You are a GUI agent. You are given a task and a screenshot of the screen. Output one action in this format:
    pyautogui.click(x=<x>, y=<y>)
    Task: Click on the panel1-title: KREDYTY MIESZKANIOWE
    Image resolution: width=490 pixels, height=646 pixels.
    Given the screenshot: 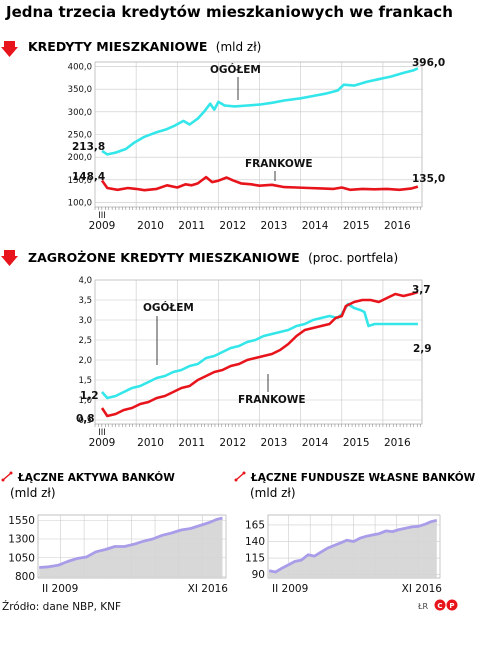 What is the action you would take?
    pyautogui.click(x=117, y=46)
    